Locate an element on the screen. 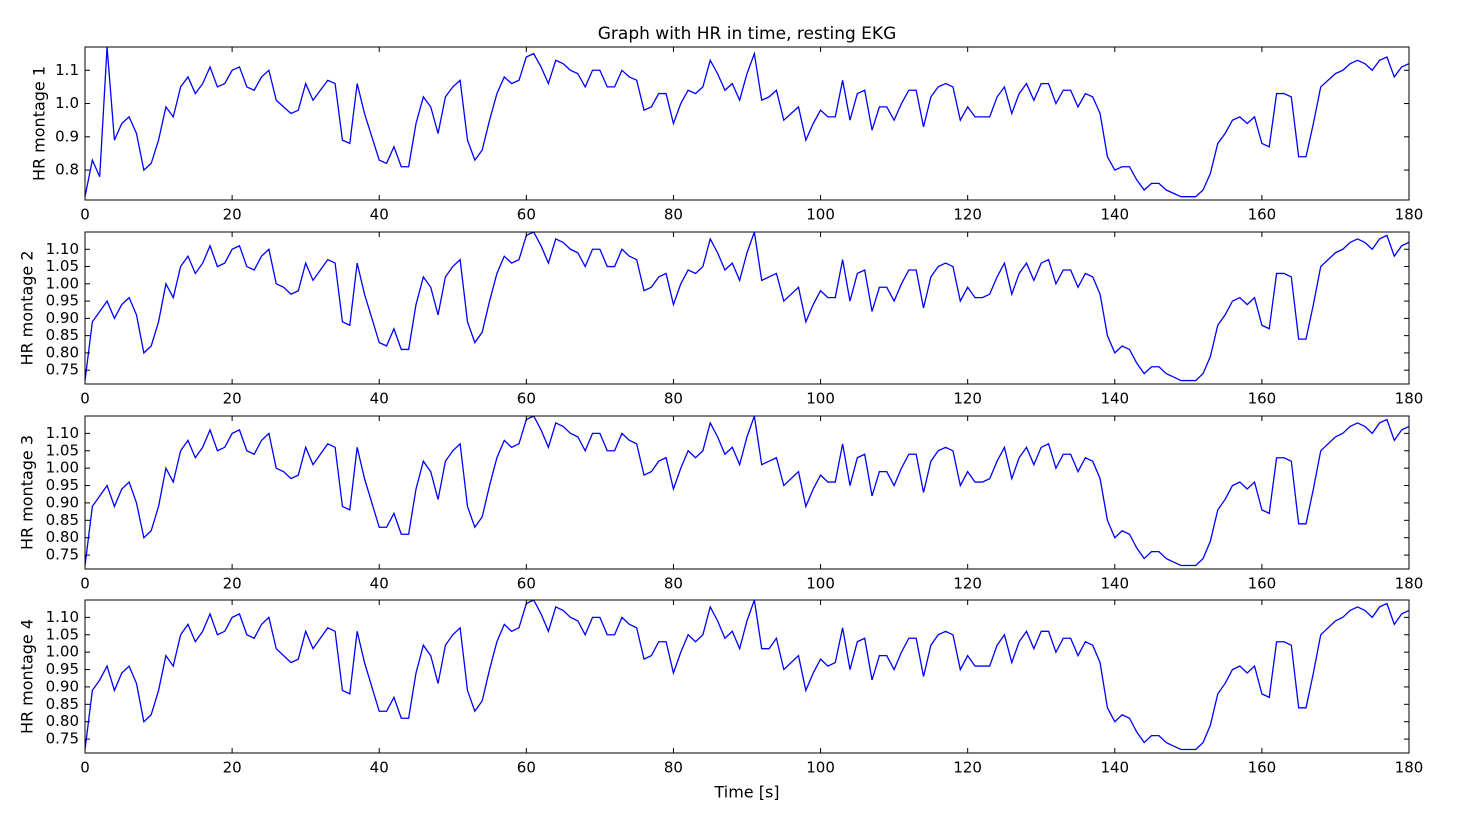 The height and width of the screenshot is (838, 1466). y-axis-label: HR montage 4 is located at coordinates (27, 676).